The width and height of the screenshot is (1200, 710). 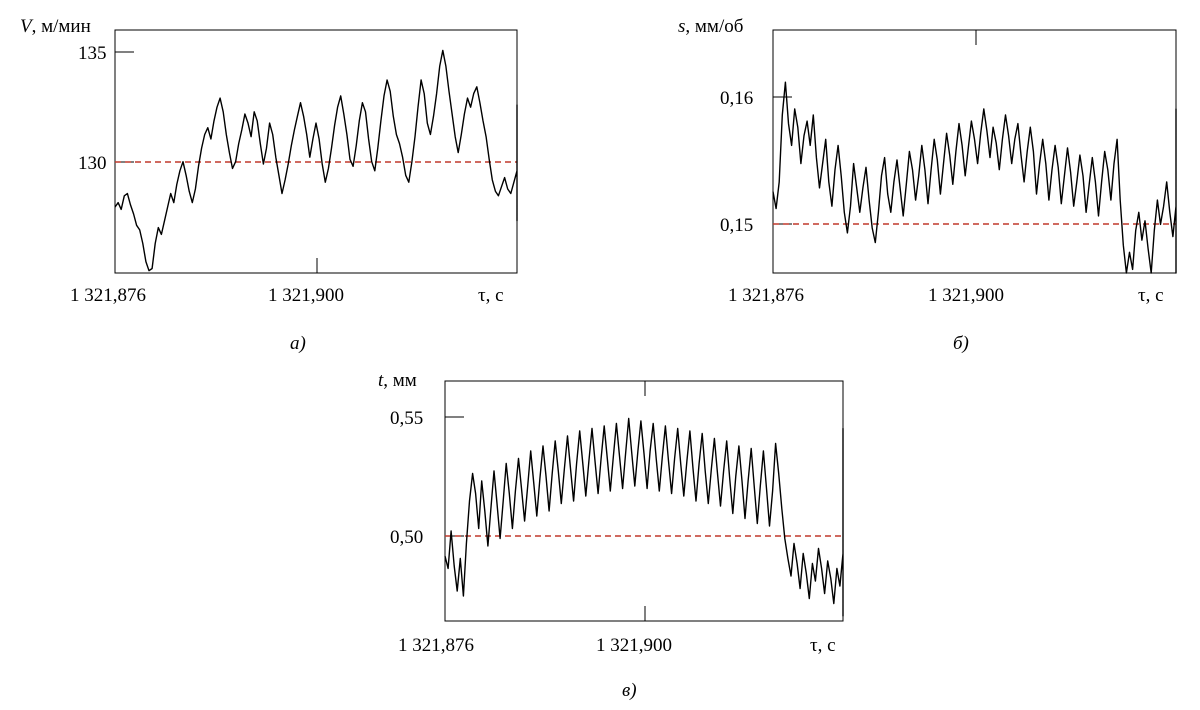 What do you see at coordinates (406, 537) in the screenshot?
I see `y-tick-label: 0,50` at bounding box center [406, 537].